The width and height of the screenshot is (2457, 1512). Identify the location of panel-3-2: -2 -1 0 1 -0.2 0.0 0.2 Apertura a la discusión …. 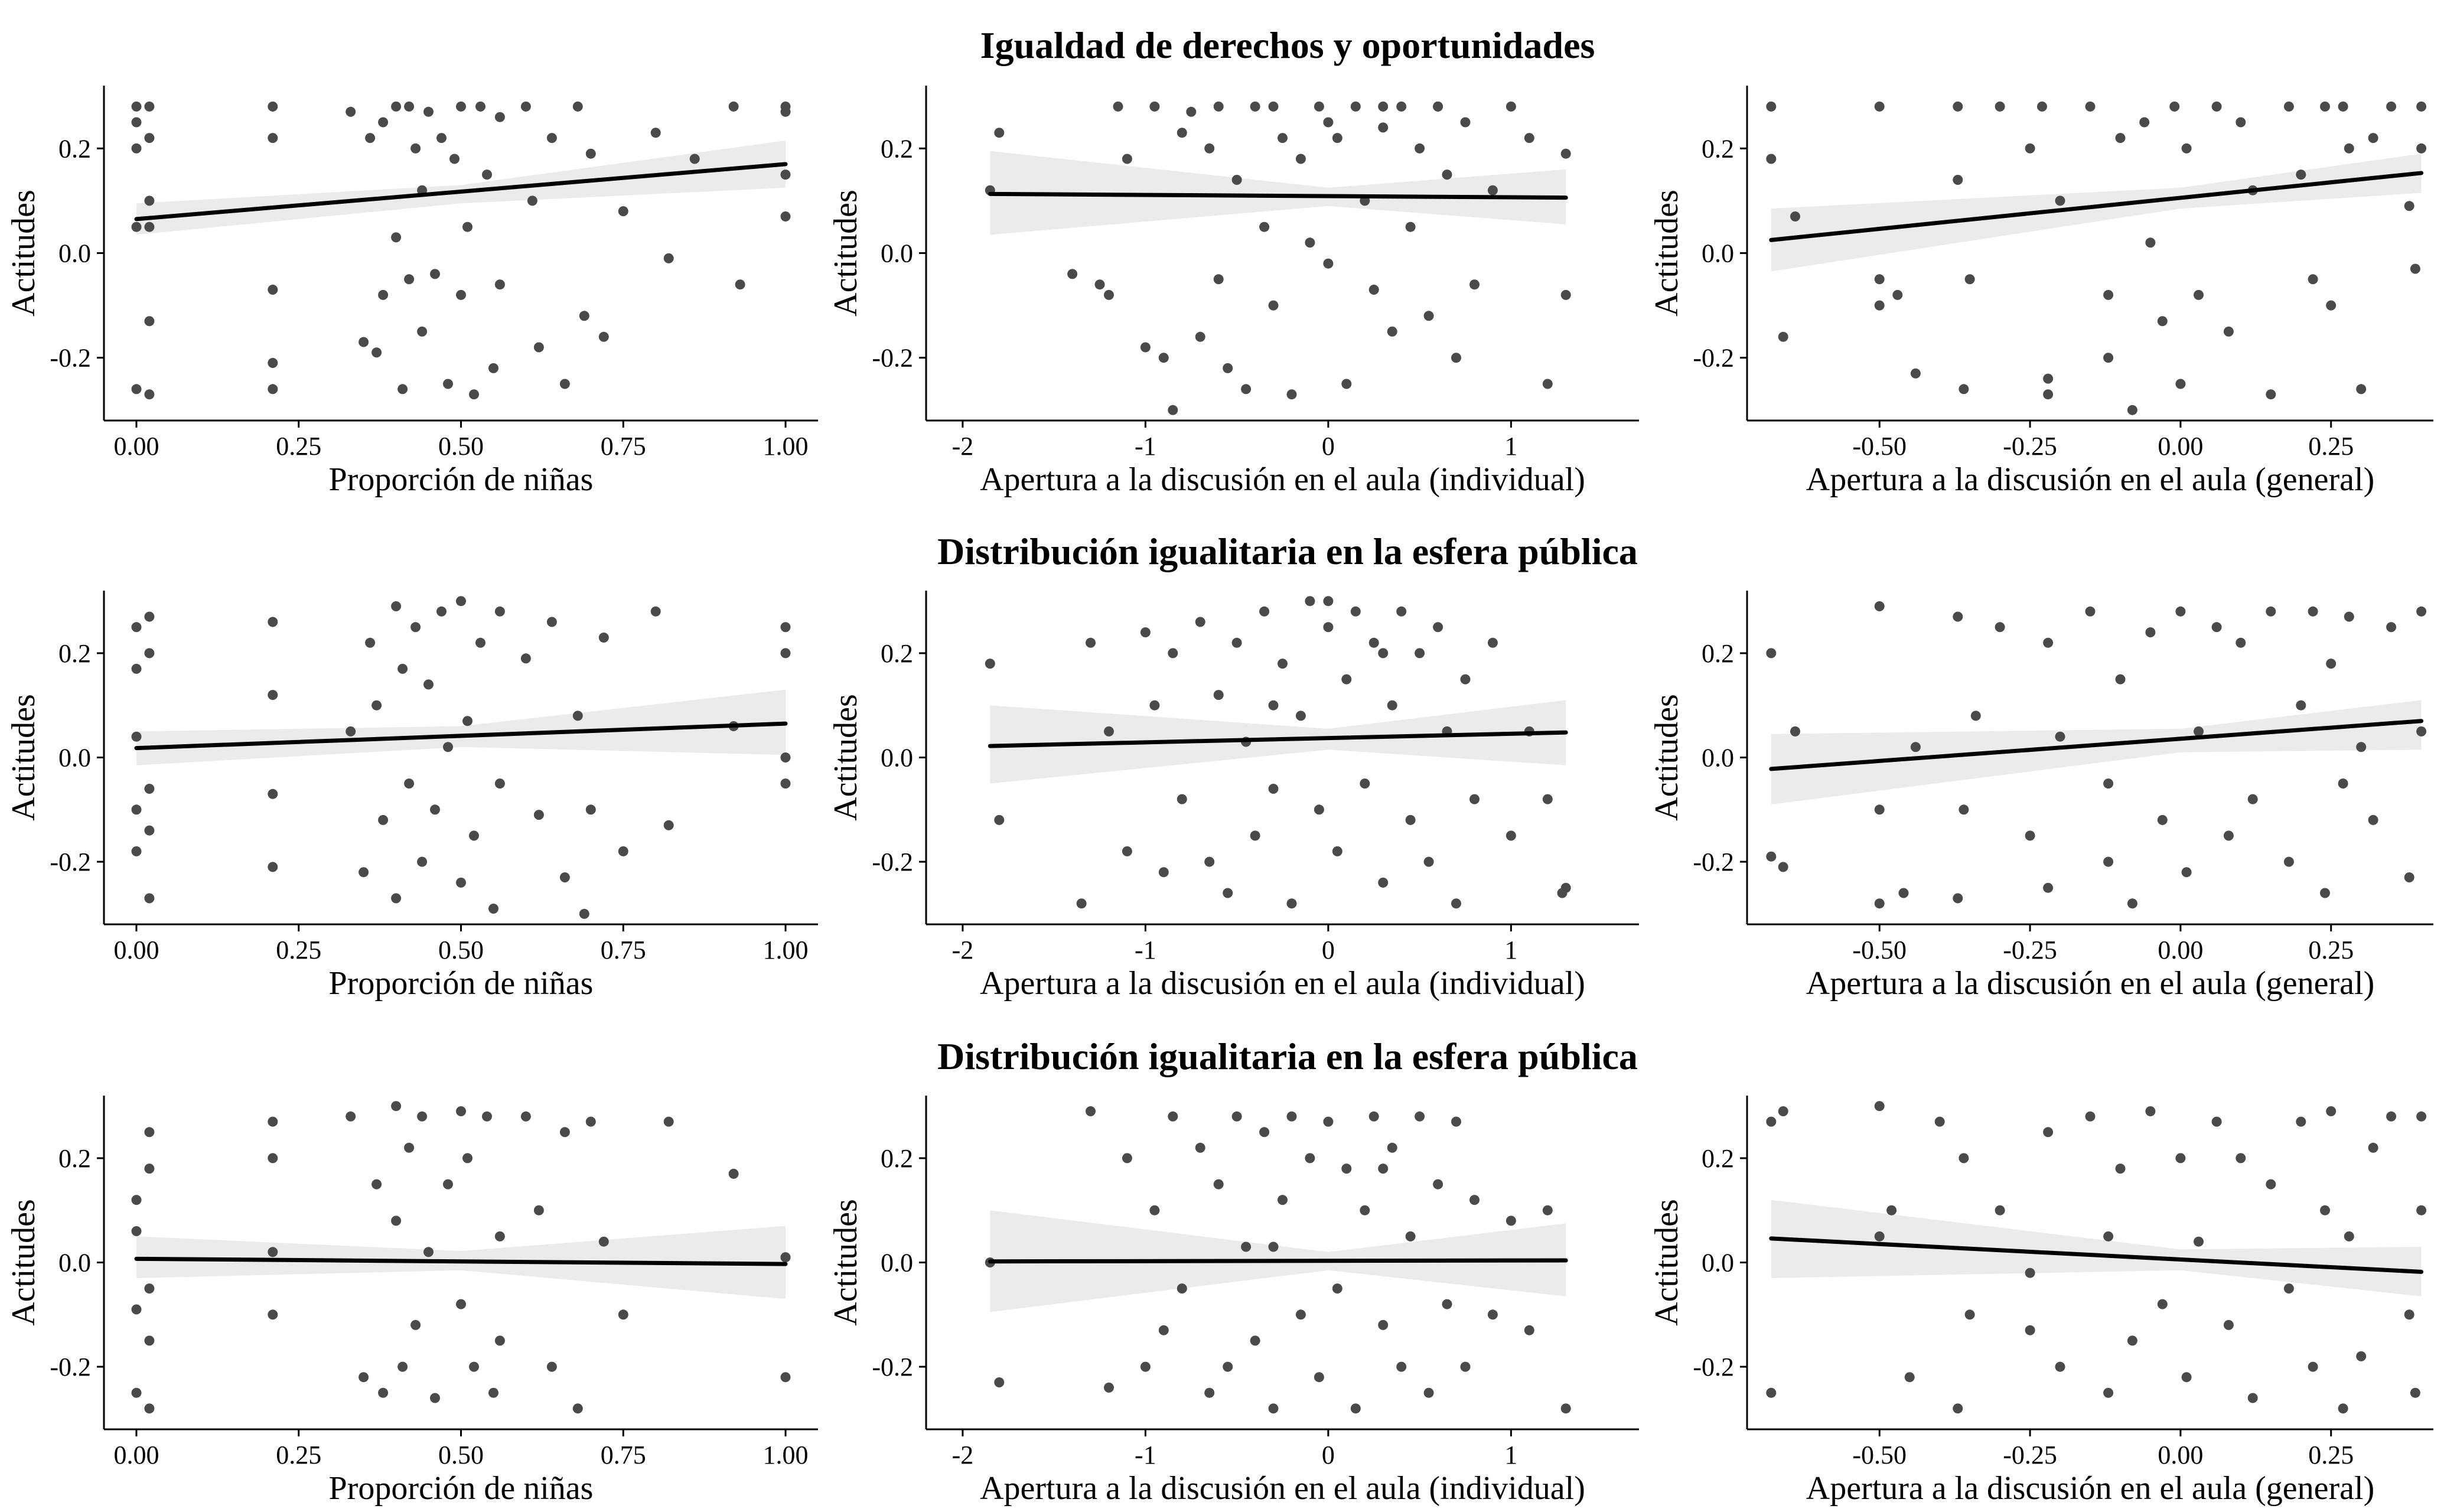
(1233, 1301).